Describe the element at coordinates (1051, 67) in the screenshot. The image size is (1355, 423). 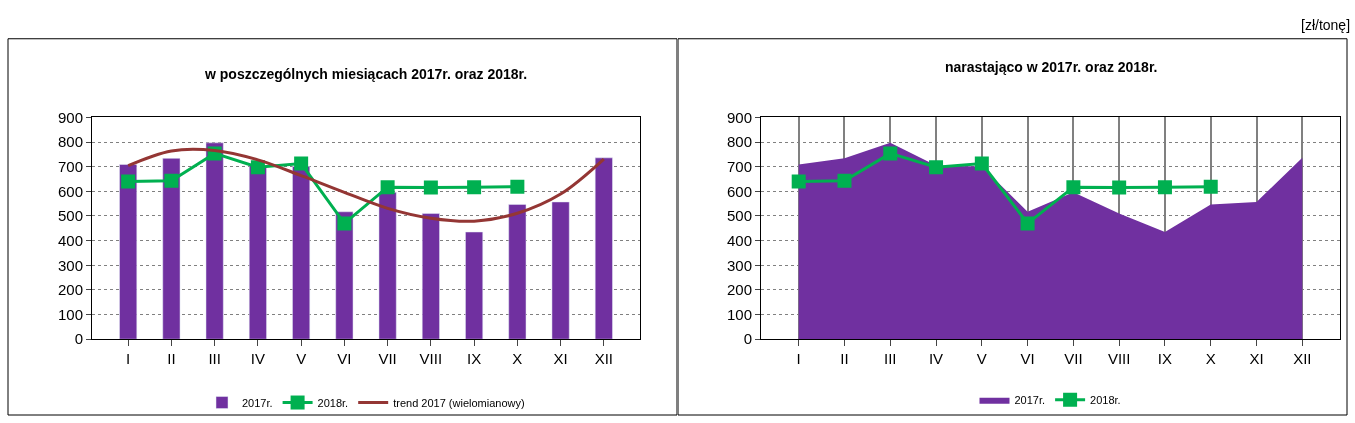
I see `chart-title: narastająco w 2017r. oraz 2018r.` at that location.